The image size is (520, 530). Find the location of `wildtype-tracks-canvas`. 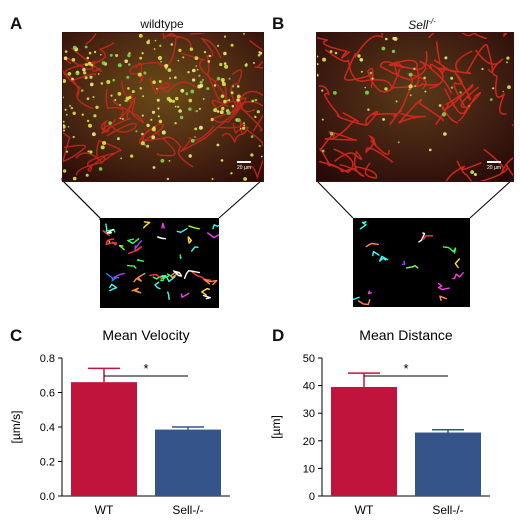

wildtype-tracks-canvas is located at coordinates (160, 260).